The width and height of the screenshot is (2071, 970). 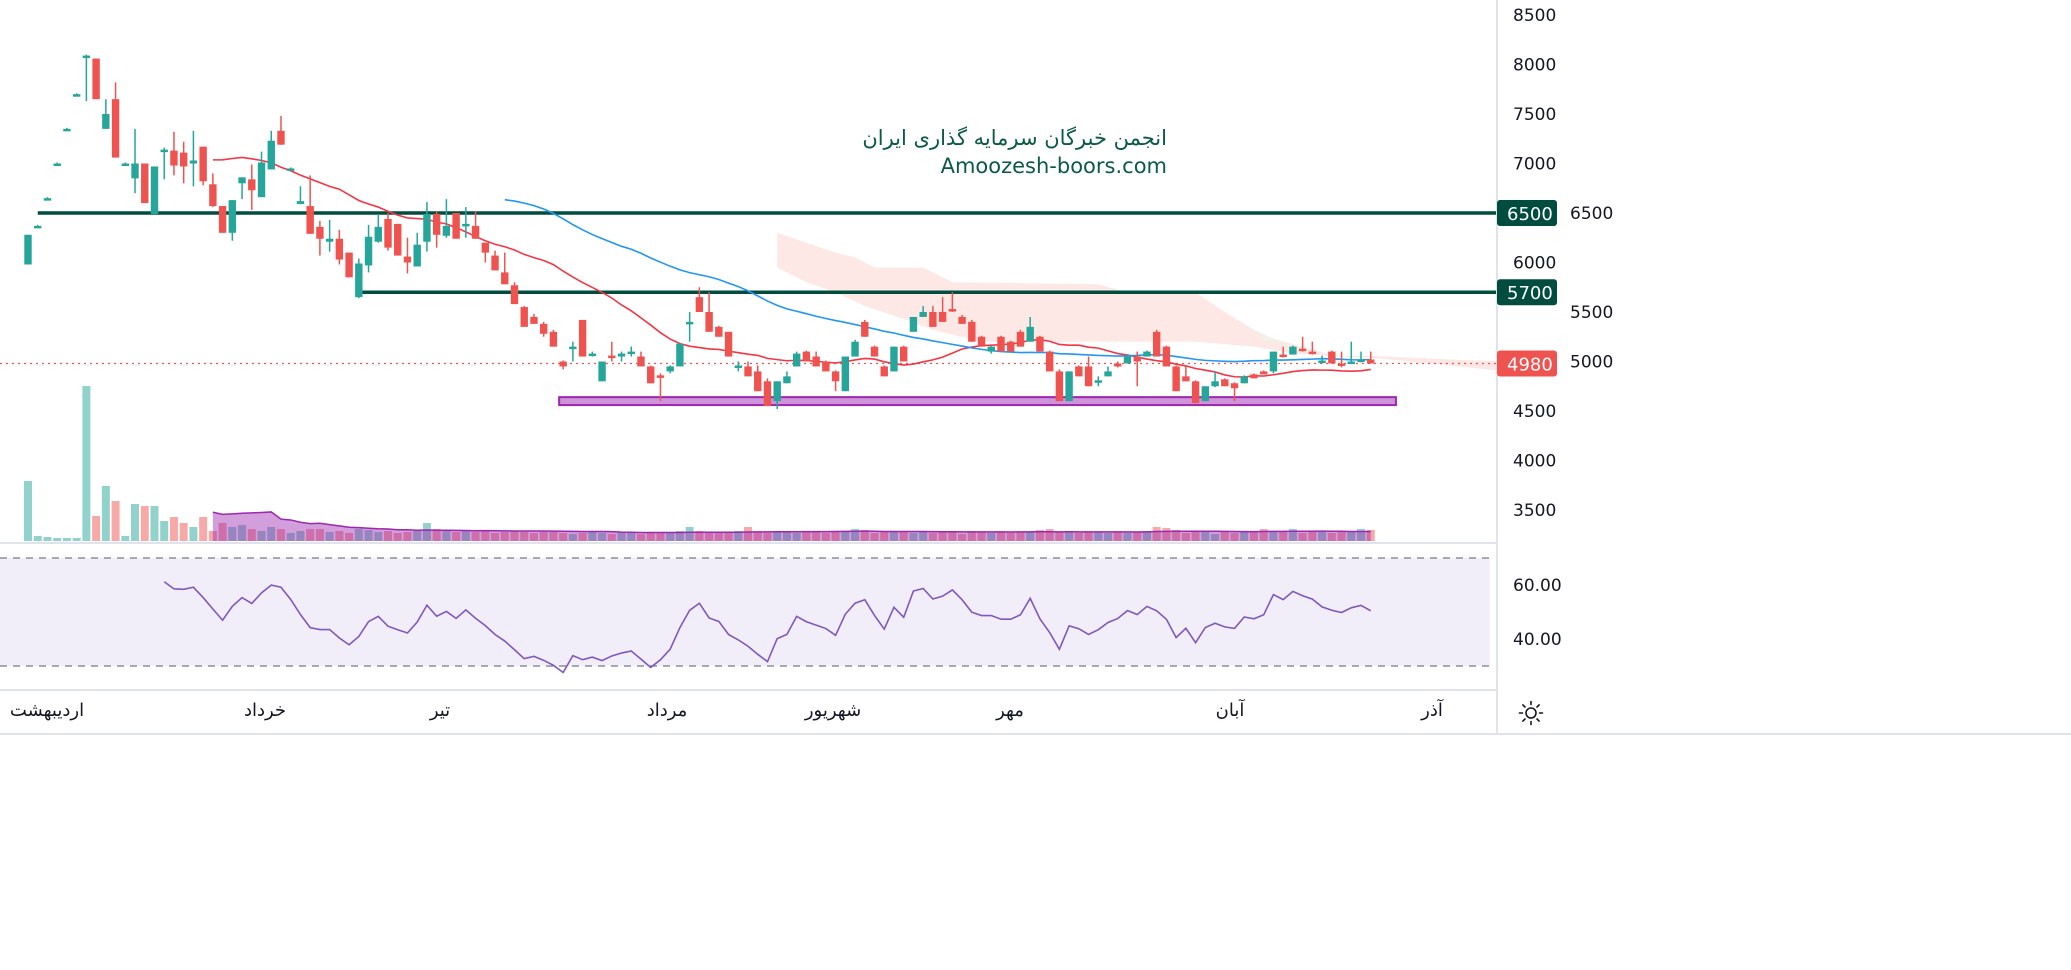 What do you see at coordinates (1534, 462) in the screenshot?
I see `price-tick-label: 4000` at bounding box center [1534, 462].